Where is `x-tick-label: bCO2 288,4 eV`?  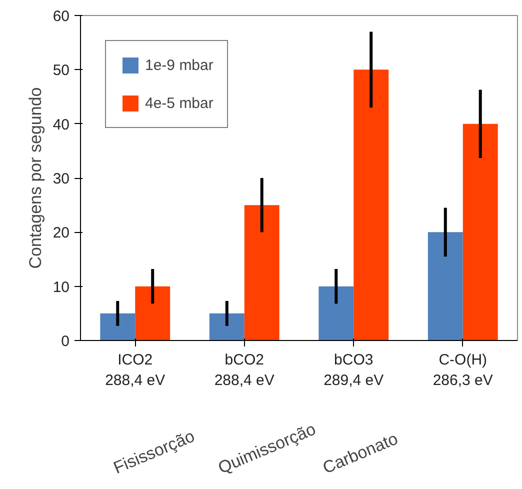
x-tick-label: bCO2 288,4 eV is located at coordinates (244, 370).